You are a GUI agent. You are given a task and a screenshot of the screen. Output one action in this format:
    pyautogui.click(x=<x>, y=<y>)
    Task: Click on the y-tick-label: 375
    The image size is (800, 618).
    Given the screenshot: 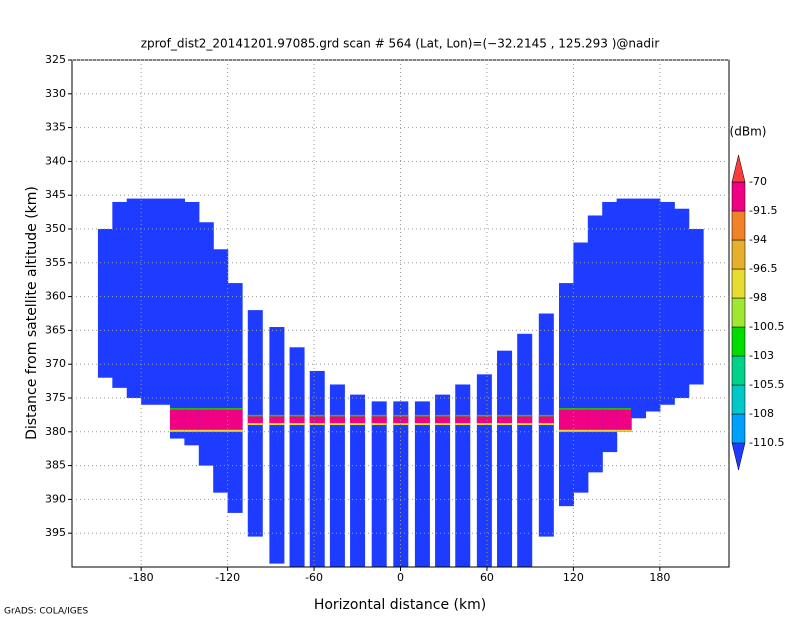 What is the action you would take?
    pyautogui.click(x=55, y=397)
    